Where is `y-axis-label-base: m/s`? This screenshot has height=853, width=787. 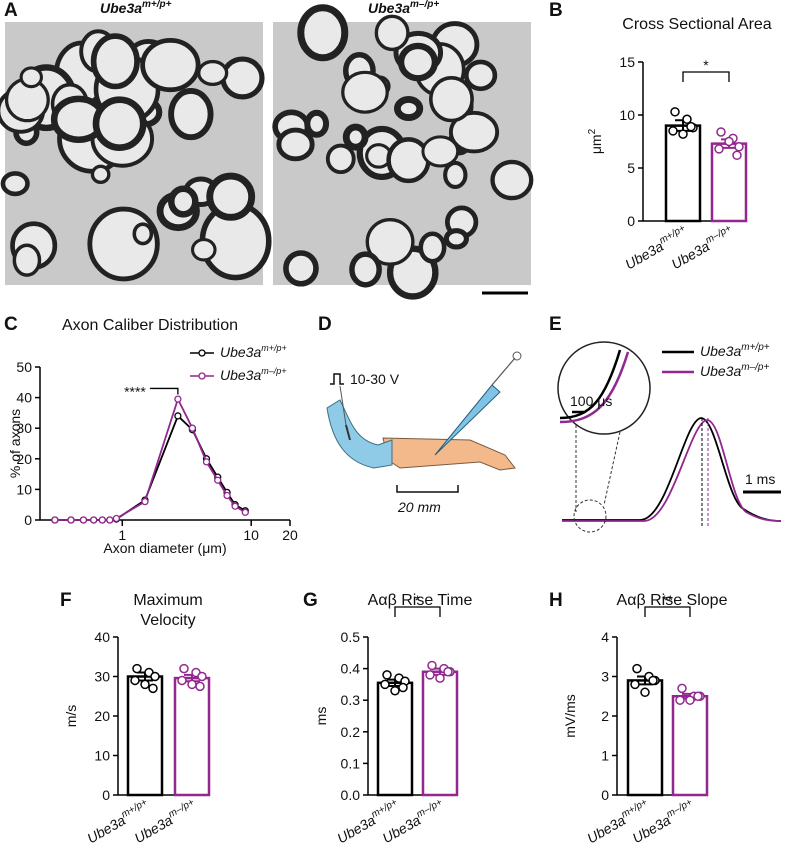 y-axis-label-base: m/s is located at coordinates (71, 716).